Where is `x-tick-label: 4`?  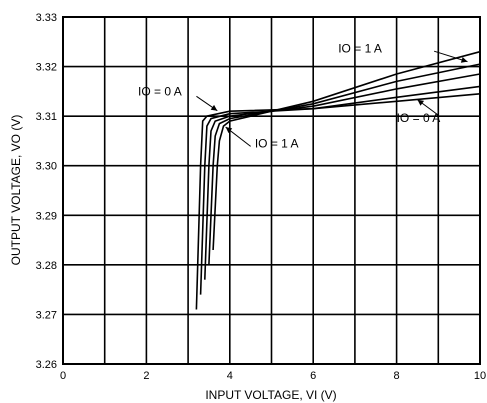 x-tick-label: 4 is located at coordinates (230, 376).